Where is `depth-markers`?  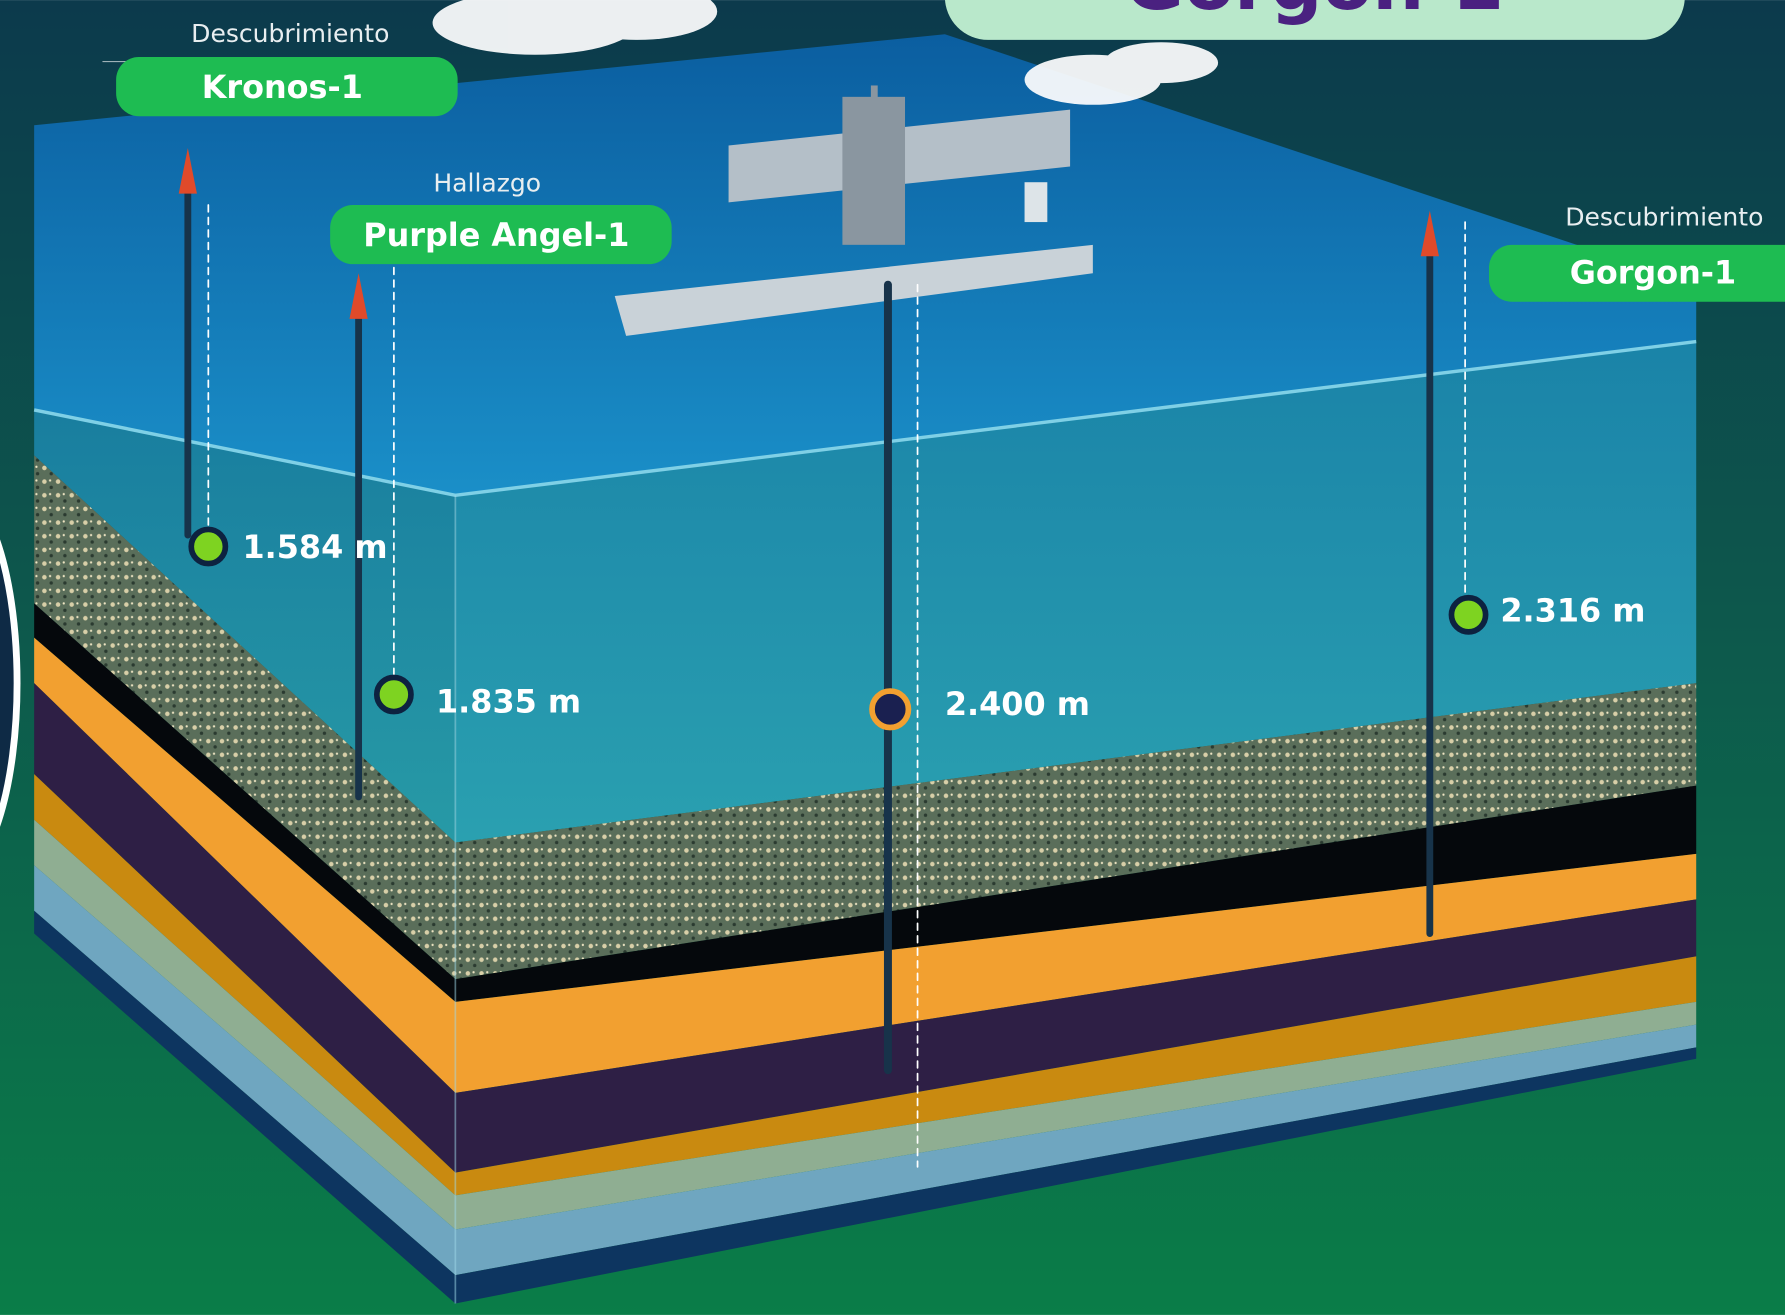
depth-markers is located at coordinates (838, 628).